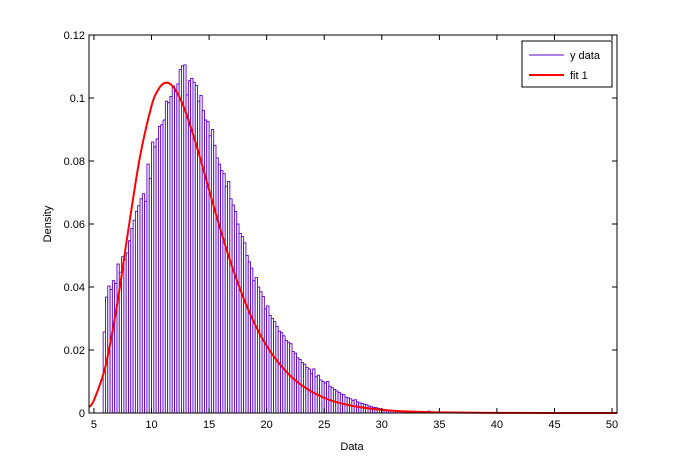 The image size is (682, 465). Describe the element at coordinates (209, 425) in the screenshot. I see `x-tick-label: 15` at that location.